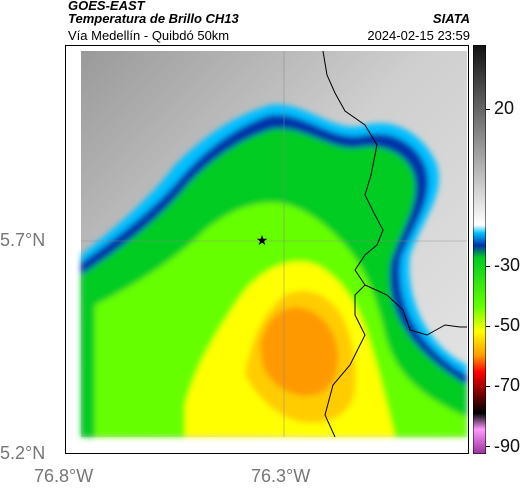 Image resolution: width=526 pixels, height=491 pixels. What do you see at coordinates (507, 265) in the screenshot?
I see `colorbar-label-minus30: -30` at bounding box center [507, 265].